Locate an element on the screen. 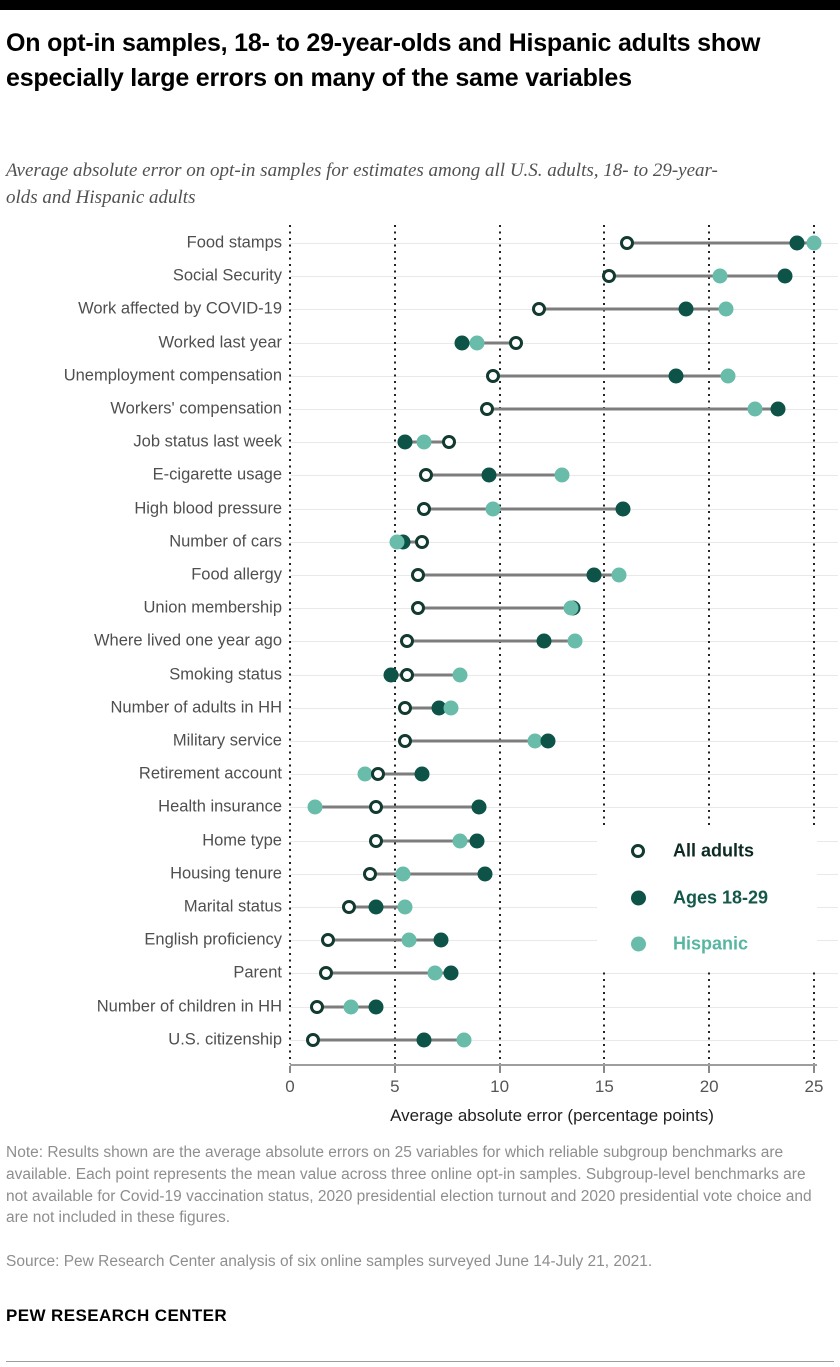 Image resolution: width=840 pixels, height=1367 pixels. category-label: Retirement account is located at coordinates (210, 773).